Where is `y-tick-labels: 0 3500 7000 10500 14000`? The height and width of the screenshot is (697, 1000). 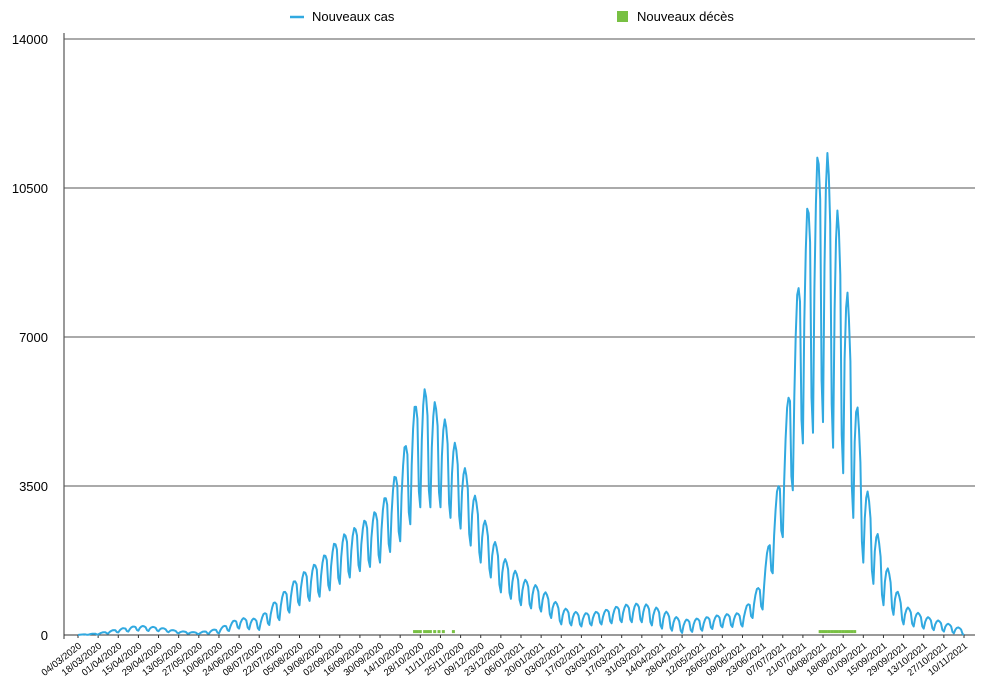
y-tick-labels: 0 3500 7000 10500 14000 is located at coordinates (30, 337).